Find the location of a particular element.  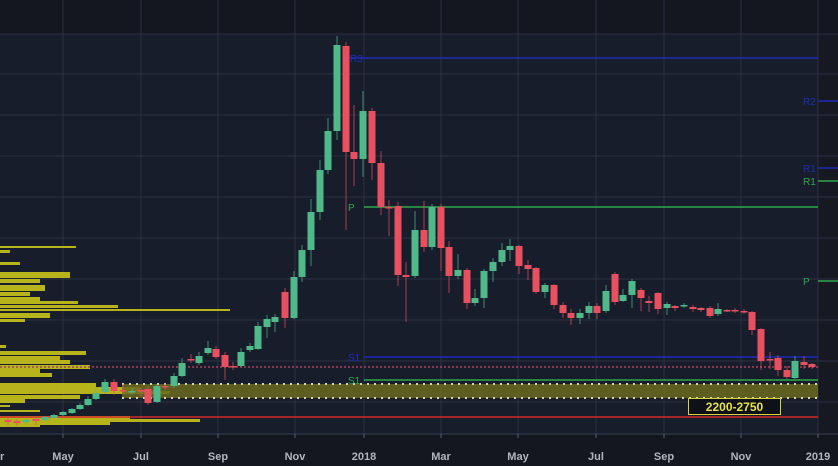

volume-profile is located at coordinates (115, 336).